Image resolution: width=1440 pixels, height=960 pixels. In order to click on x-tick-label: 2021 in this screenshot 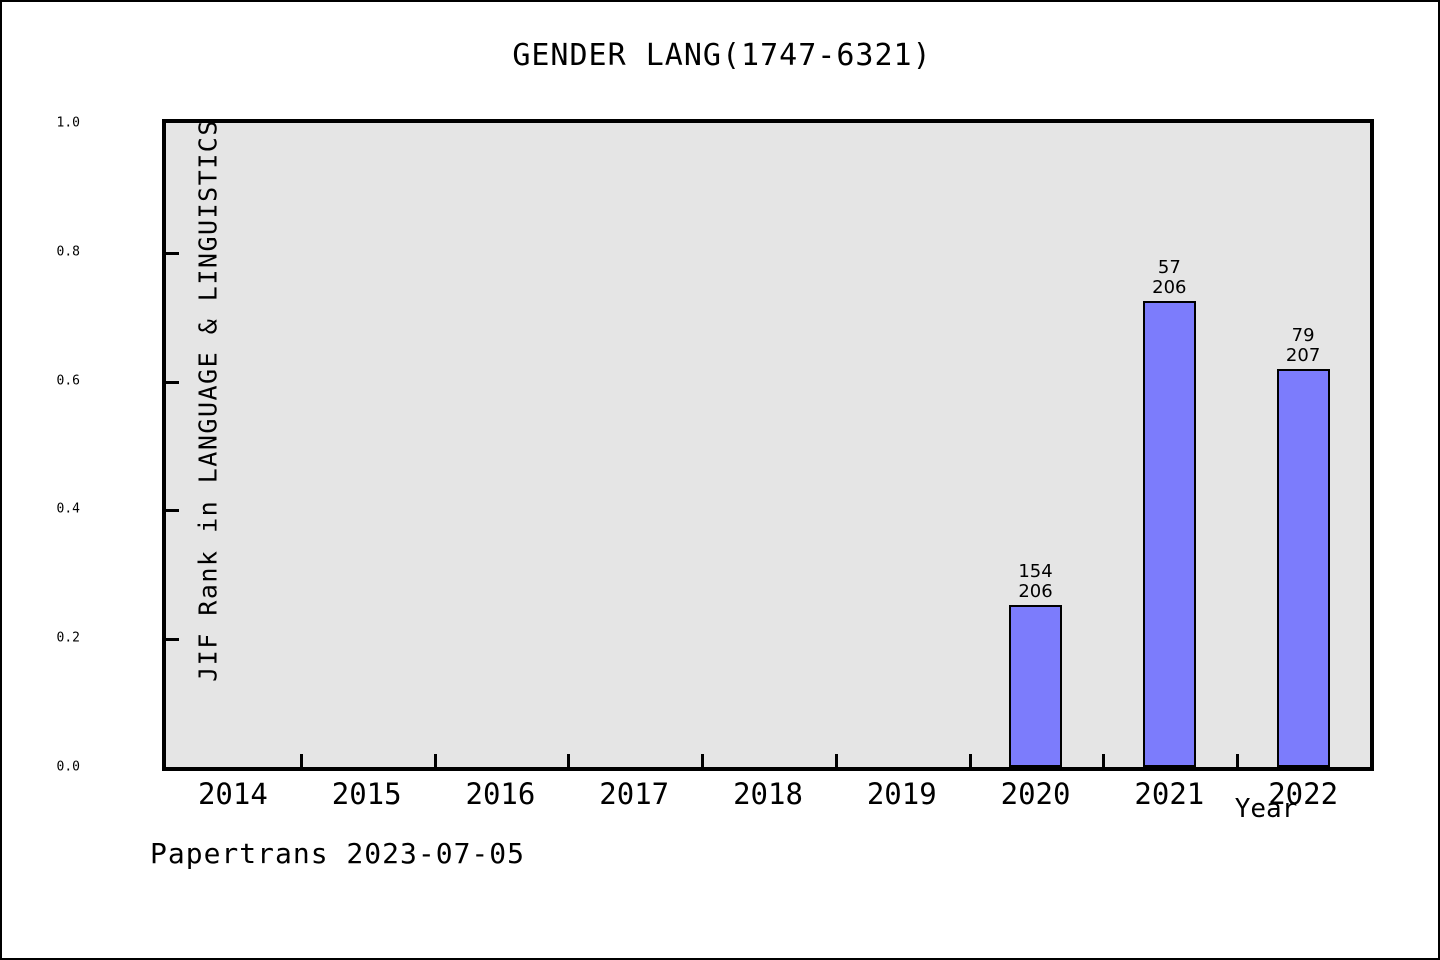, I will do `click(1169, 794)`.